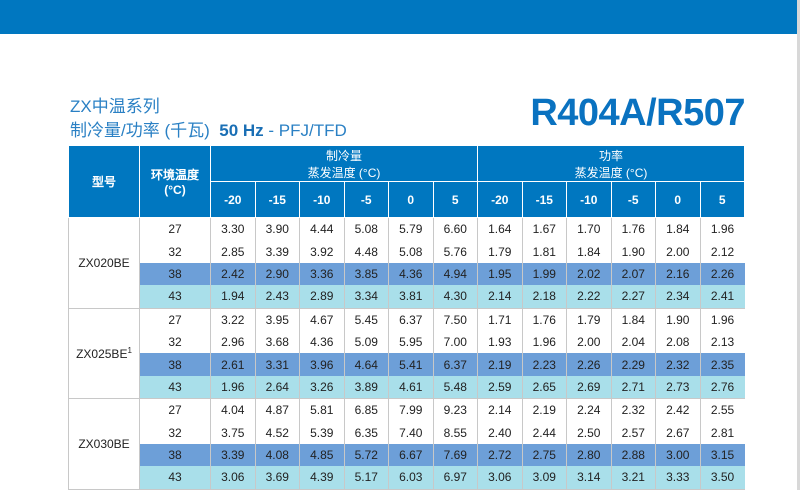 The width and height of the screenshot is (800, 490). What do you see at coordinates (544, 274) in the screenshot?
I see `power-cell: 1.99` at bounding box center [544, 274].